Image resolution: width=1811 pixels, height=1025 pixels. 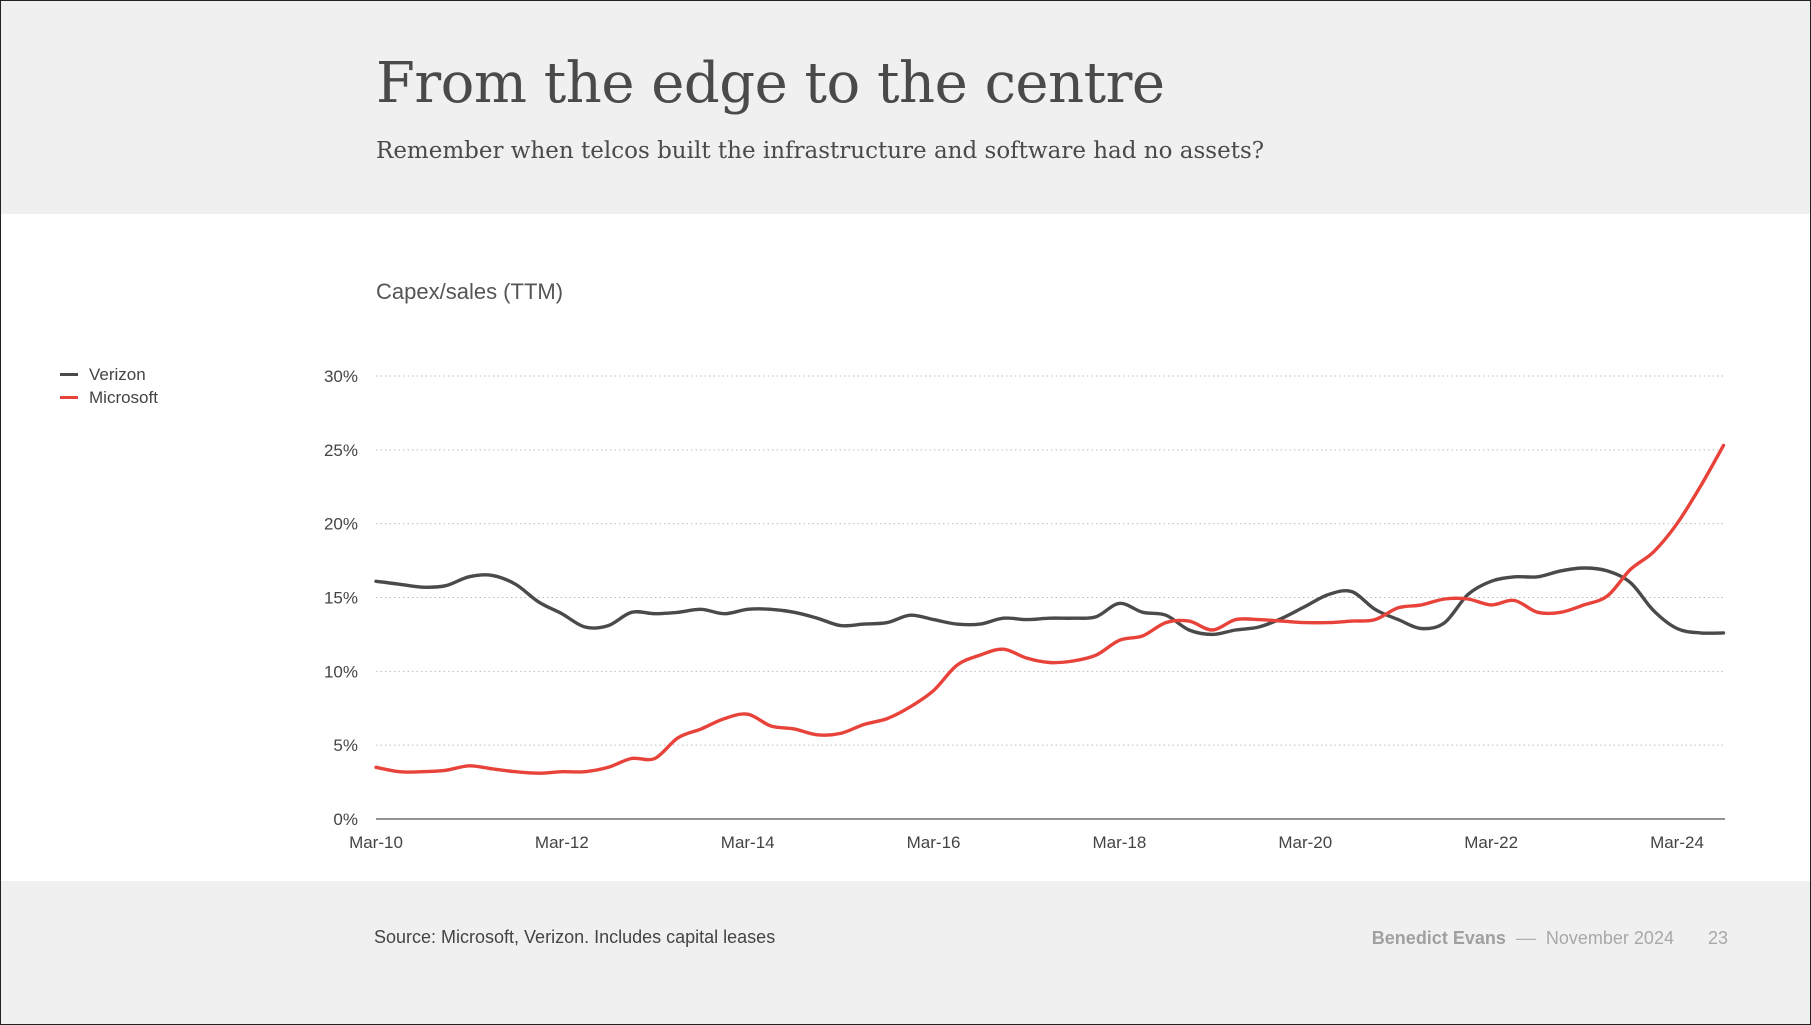 I want to click on presentation-date: November 2024, so click(x=1609, y=938).